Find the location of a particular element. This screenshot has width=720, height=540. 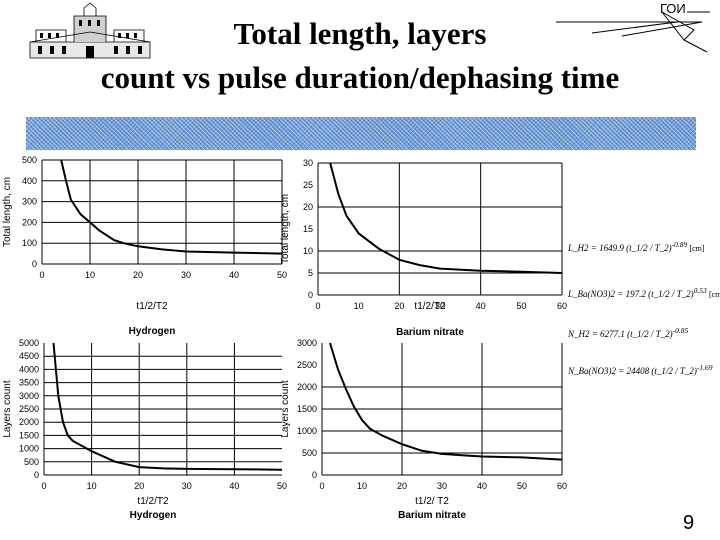

formula-label: N_Ba(NO3)2 = 24408 is located at coordinates (609, 371).